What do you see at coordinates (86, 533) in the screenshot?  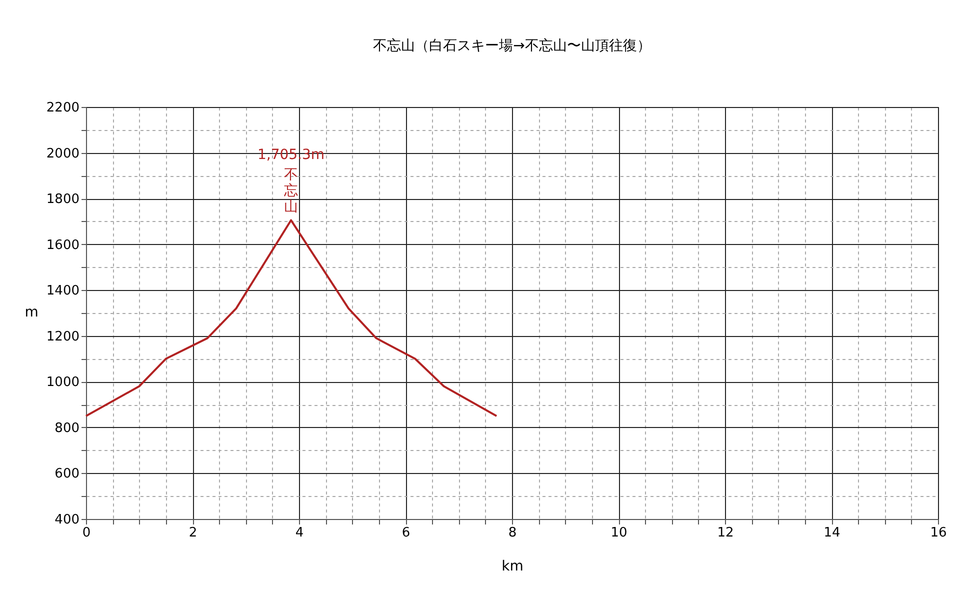 I see `x-tick-label: 0` at bounding box center [86, 533].